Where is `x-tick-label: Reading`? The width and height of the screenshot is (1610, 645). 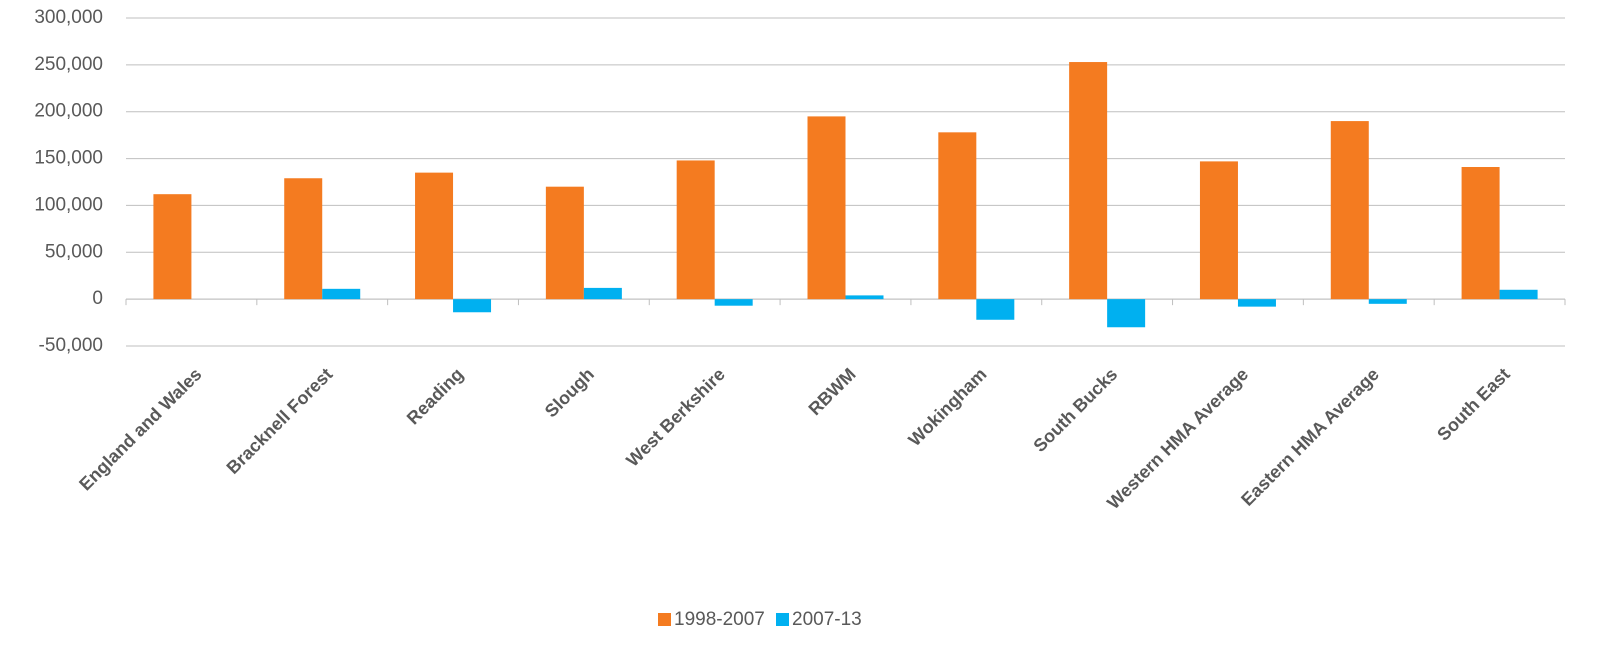
x-tick-label: Reading is located at coordinates (435, 396).